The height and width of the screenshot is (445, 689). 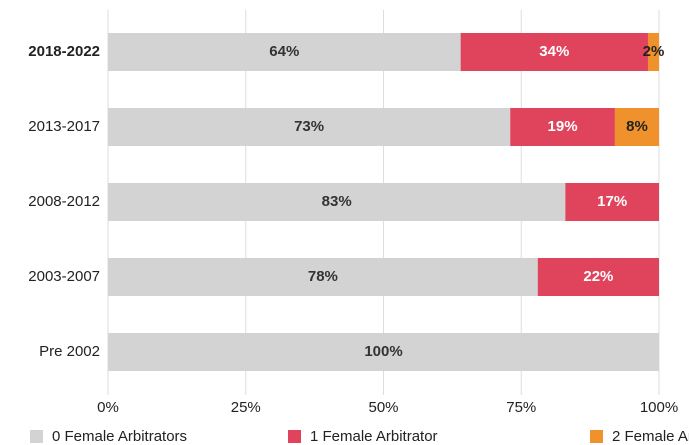 I want to click on x-tick-label: 0%, so click(x=108, y=407).